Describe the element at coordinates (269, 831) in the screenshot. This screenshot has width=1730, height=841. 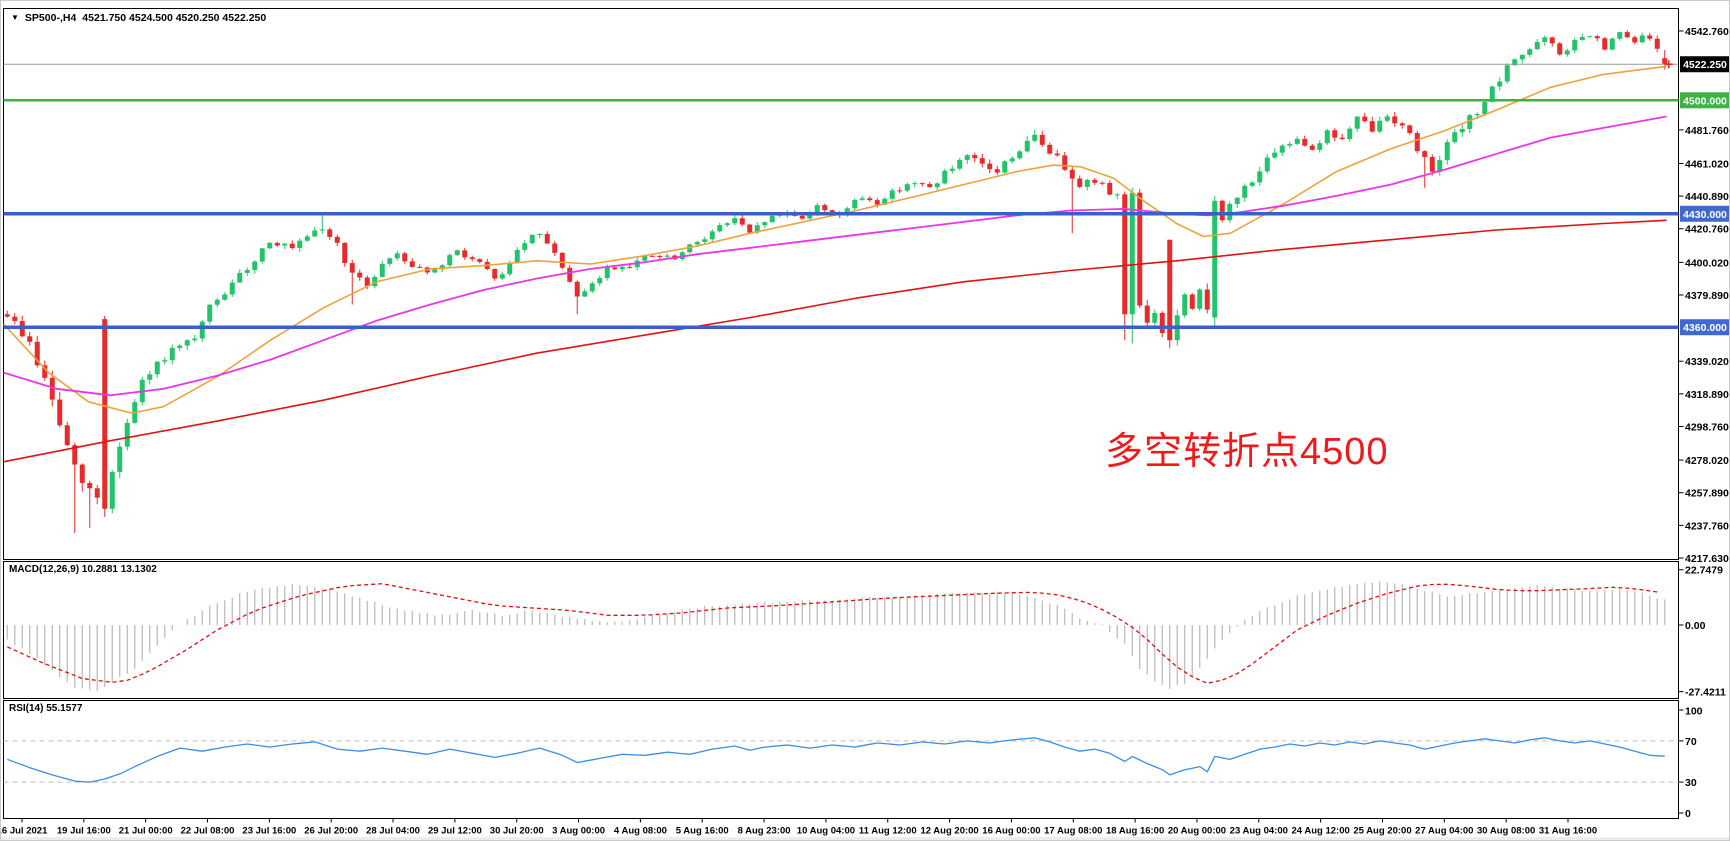
I see `time-tick-label: 23 Jul 16:00` at that location.